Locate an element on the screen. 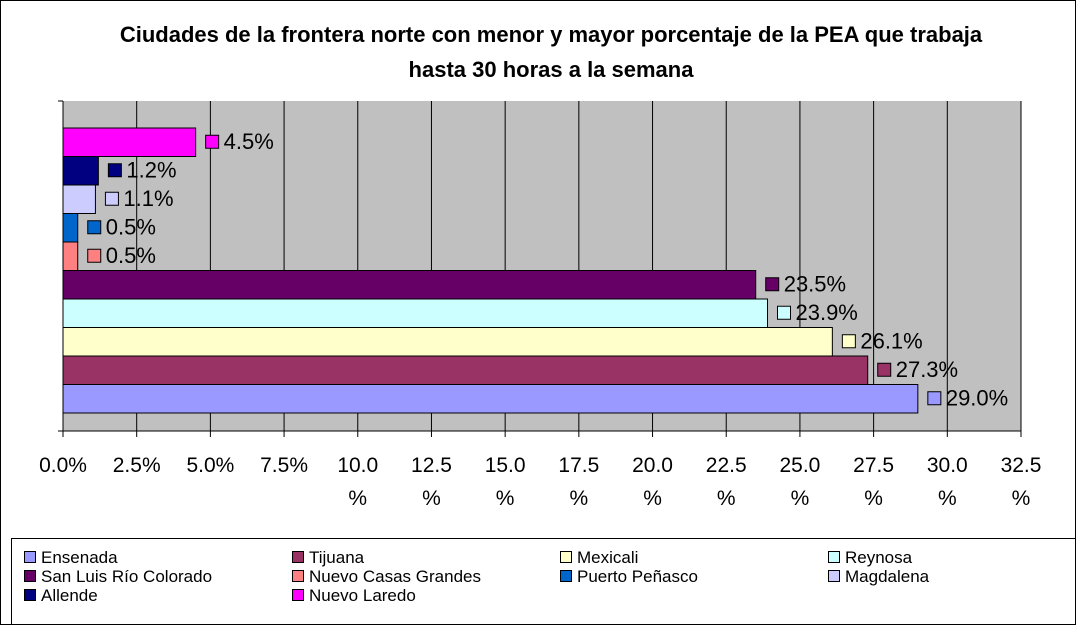  x-tick-label: 12.5 % is located at coordinates (431, 482).